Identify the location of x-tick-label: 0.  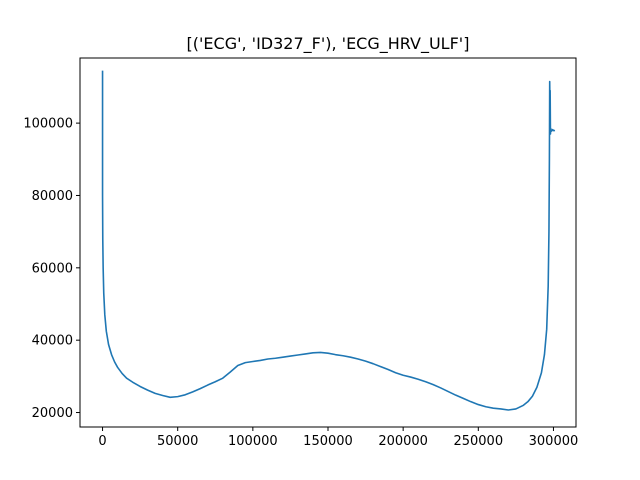
(102, 441).